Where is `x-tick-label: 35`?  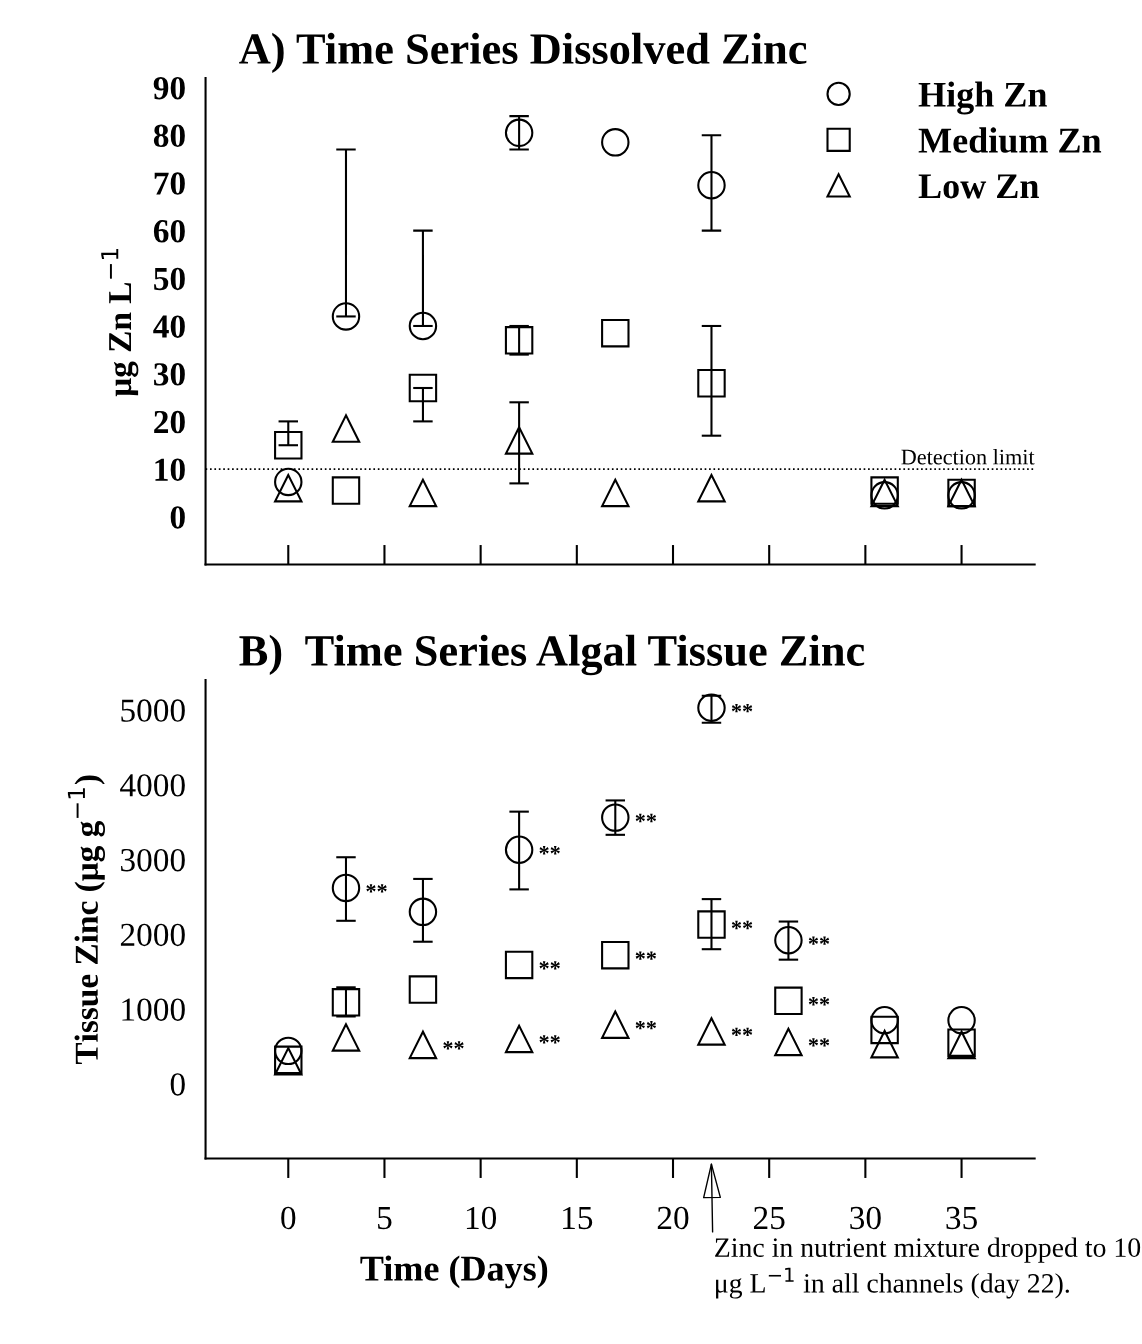
x-tick-label: 35 is located at coordinates (961, 1218).